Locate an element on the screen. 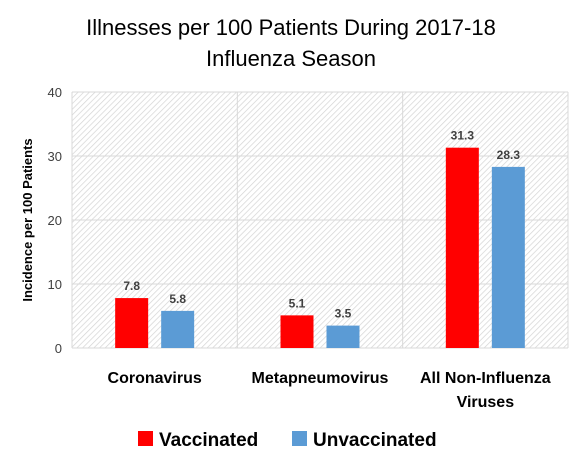  chart-title-line-2: Influenza Season is located at coordinates (291, 58).